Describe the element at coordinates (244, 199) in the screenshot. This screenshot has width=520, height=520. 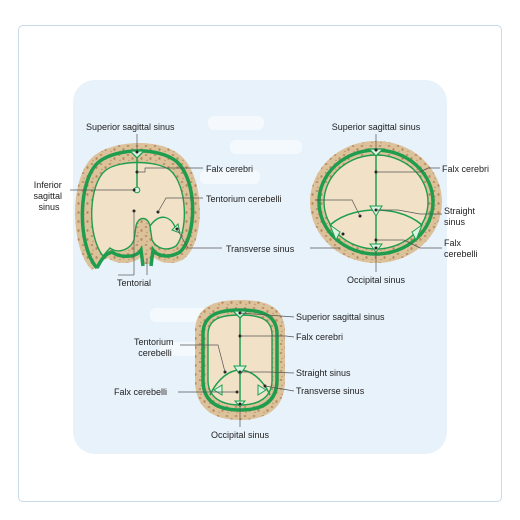
I see `label-tentorium-cerebelli-1: Tentorium cerebelli` at that location.